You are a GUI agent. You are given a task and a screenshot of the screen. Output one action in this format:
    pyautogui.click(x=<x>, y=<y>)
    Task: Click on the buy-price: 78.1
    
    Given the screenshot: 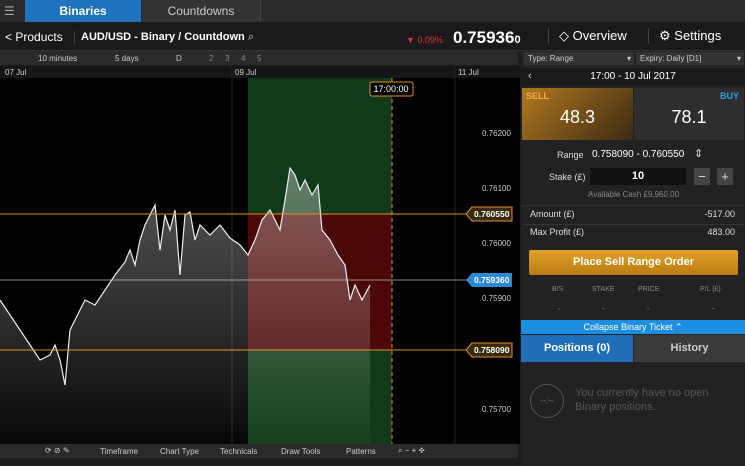 What is the action you would take?
    pyautogui.click(x=689, y=117)
    